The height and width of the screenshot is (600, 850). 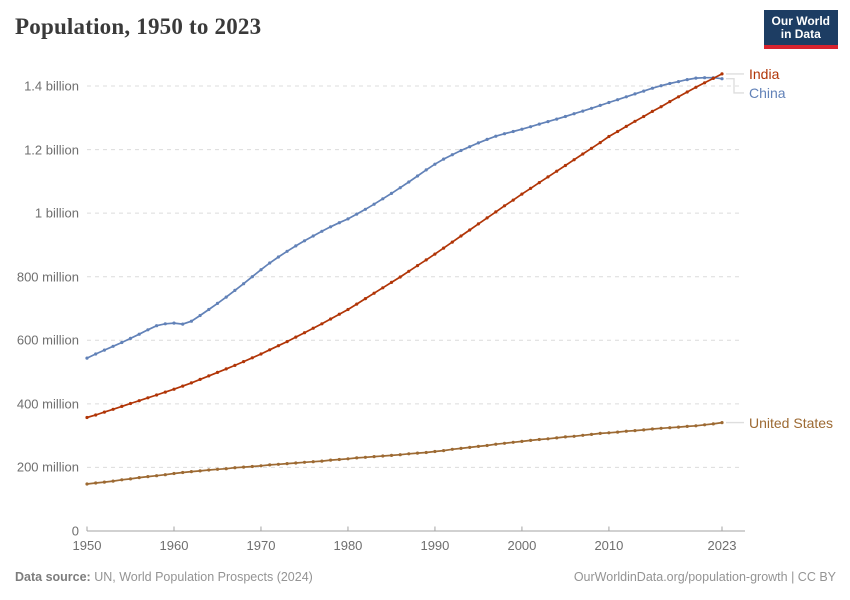 I want to click on series-label-india: India, so click(x=764, y=73).